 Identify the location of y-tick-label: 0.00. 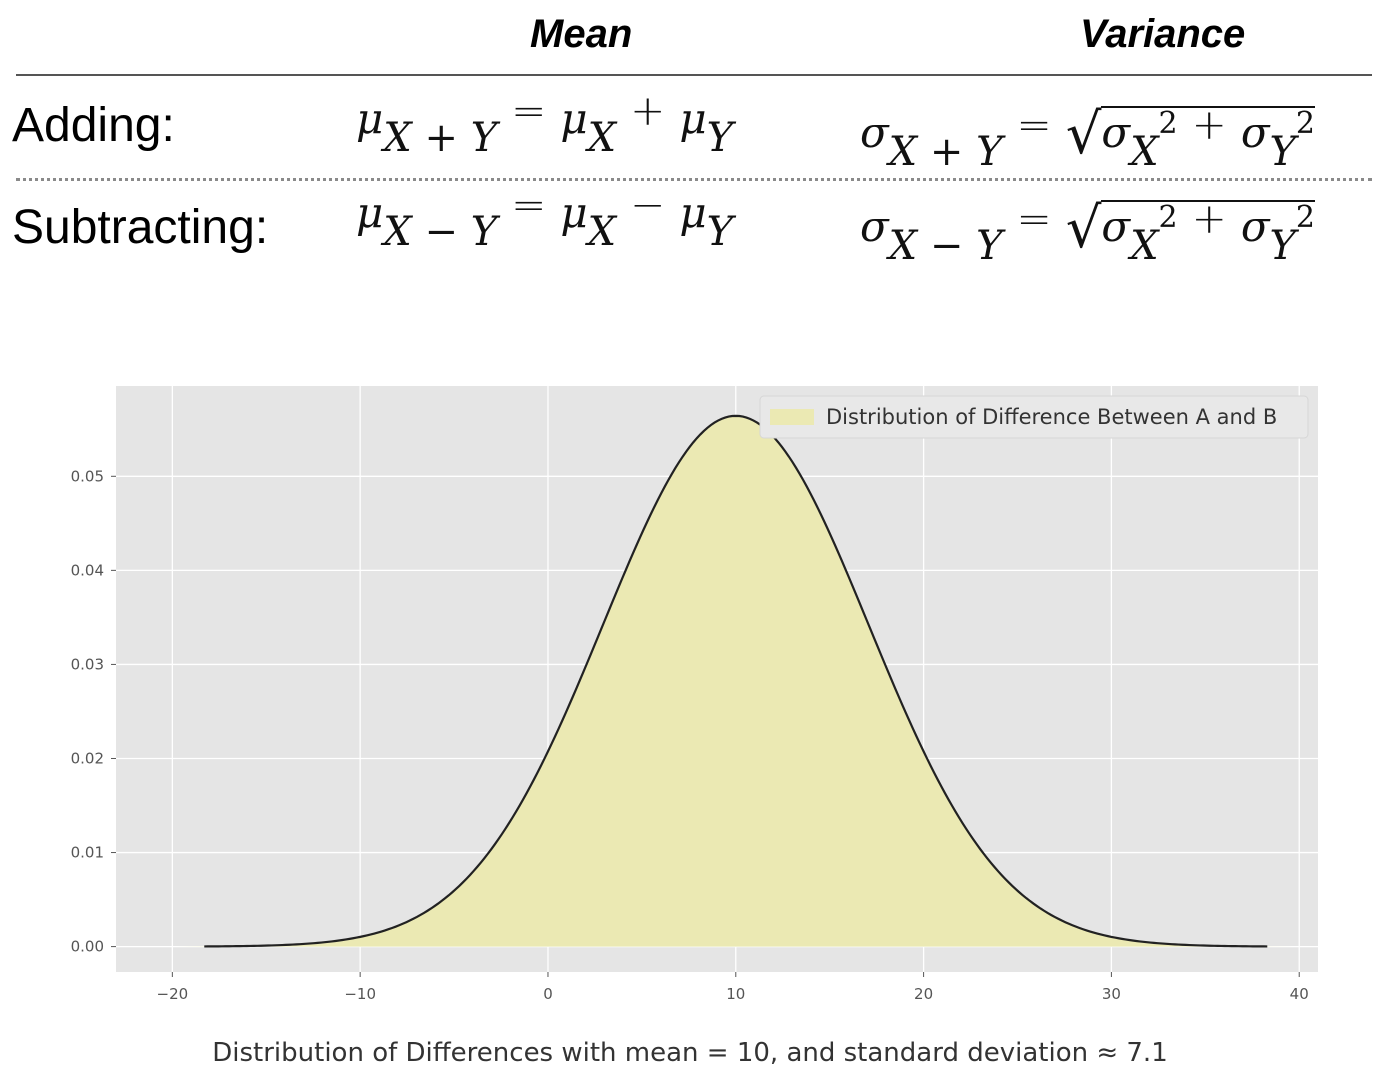
(87, 947).